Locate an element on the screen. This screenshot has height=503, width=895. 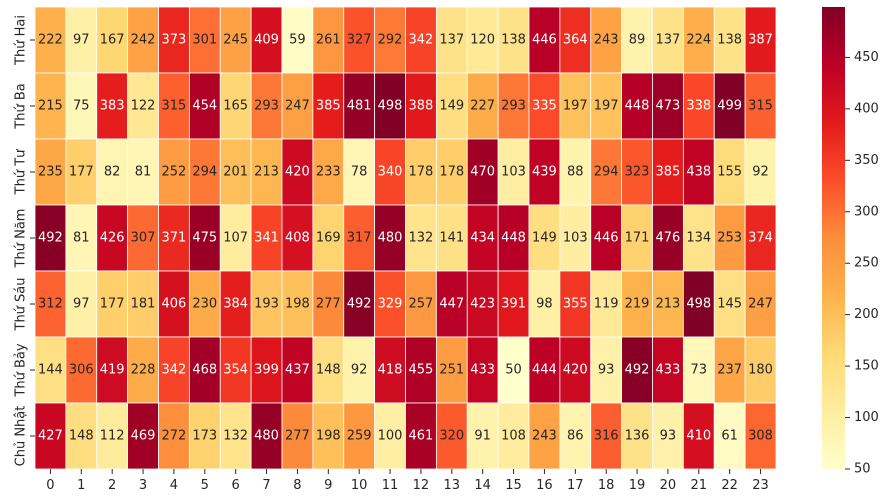
colorbar-tick-label: 50 is located at coordinates (862, 469).